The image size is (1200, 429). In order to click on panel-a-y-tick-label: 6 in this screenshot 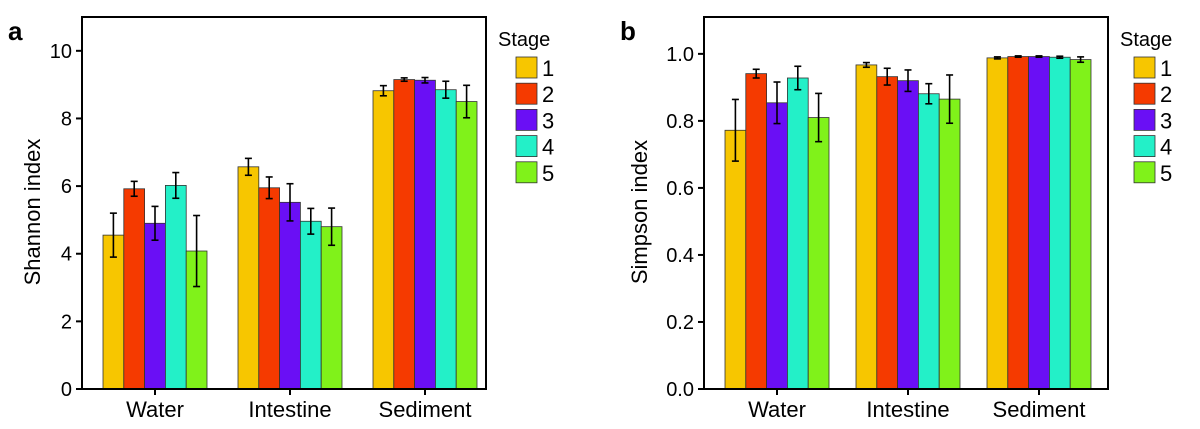, I will do `click(66, 187)`.